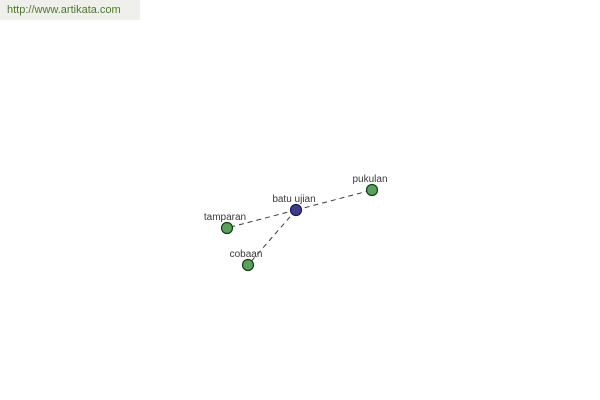  What do you see at coordinates (296, 210) in the screenshot?
I see `graph-node-batu-ujian` at bounding box center [296, 210].